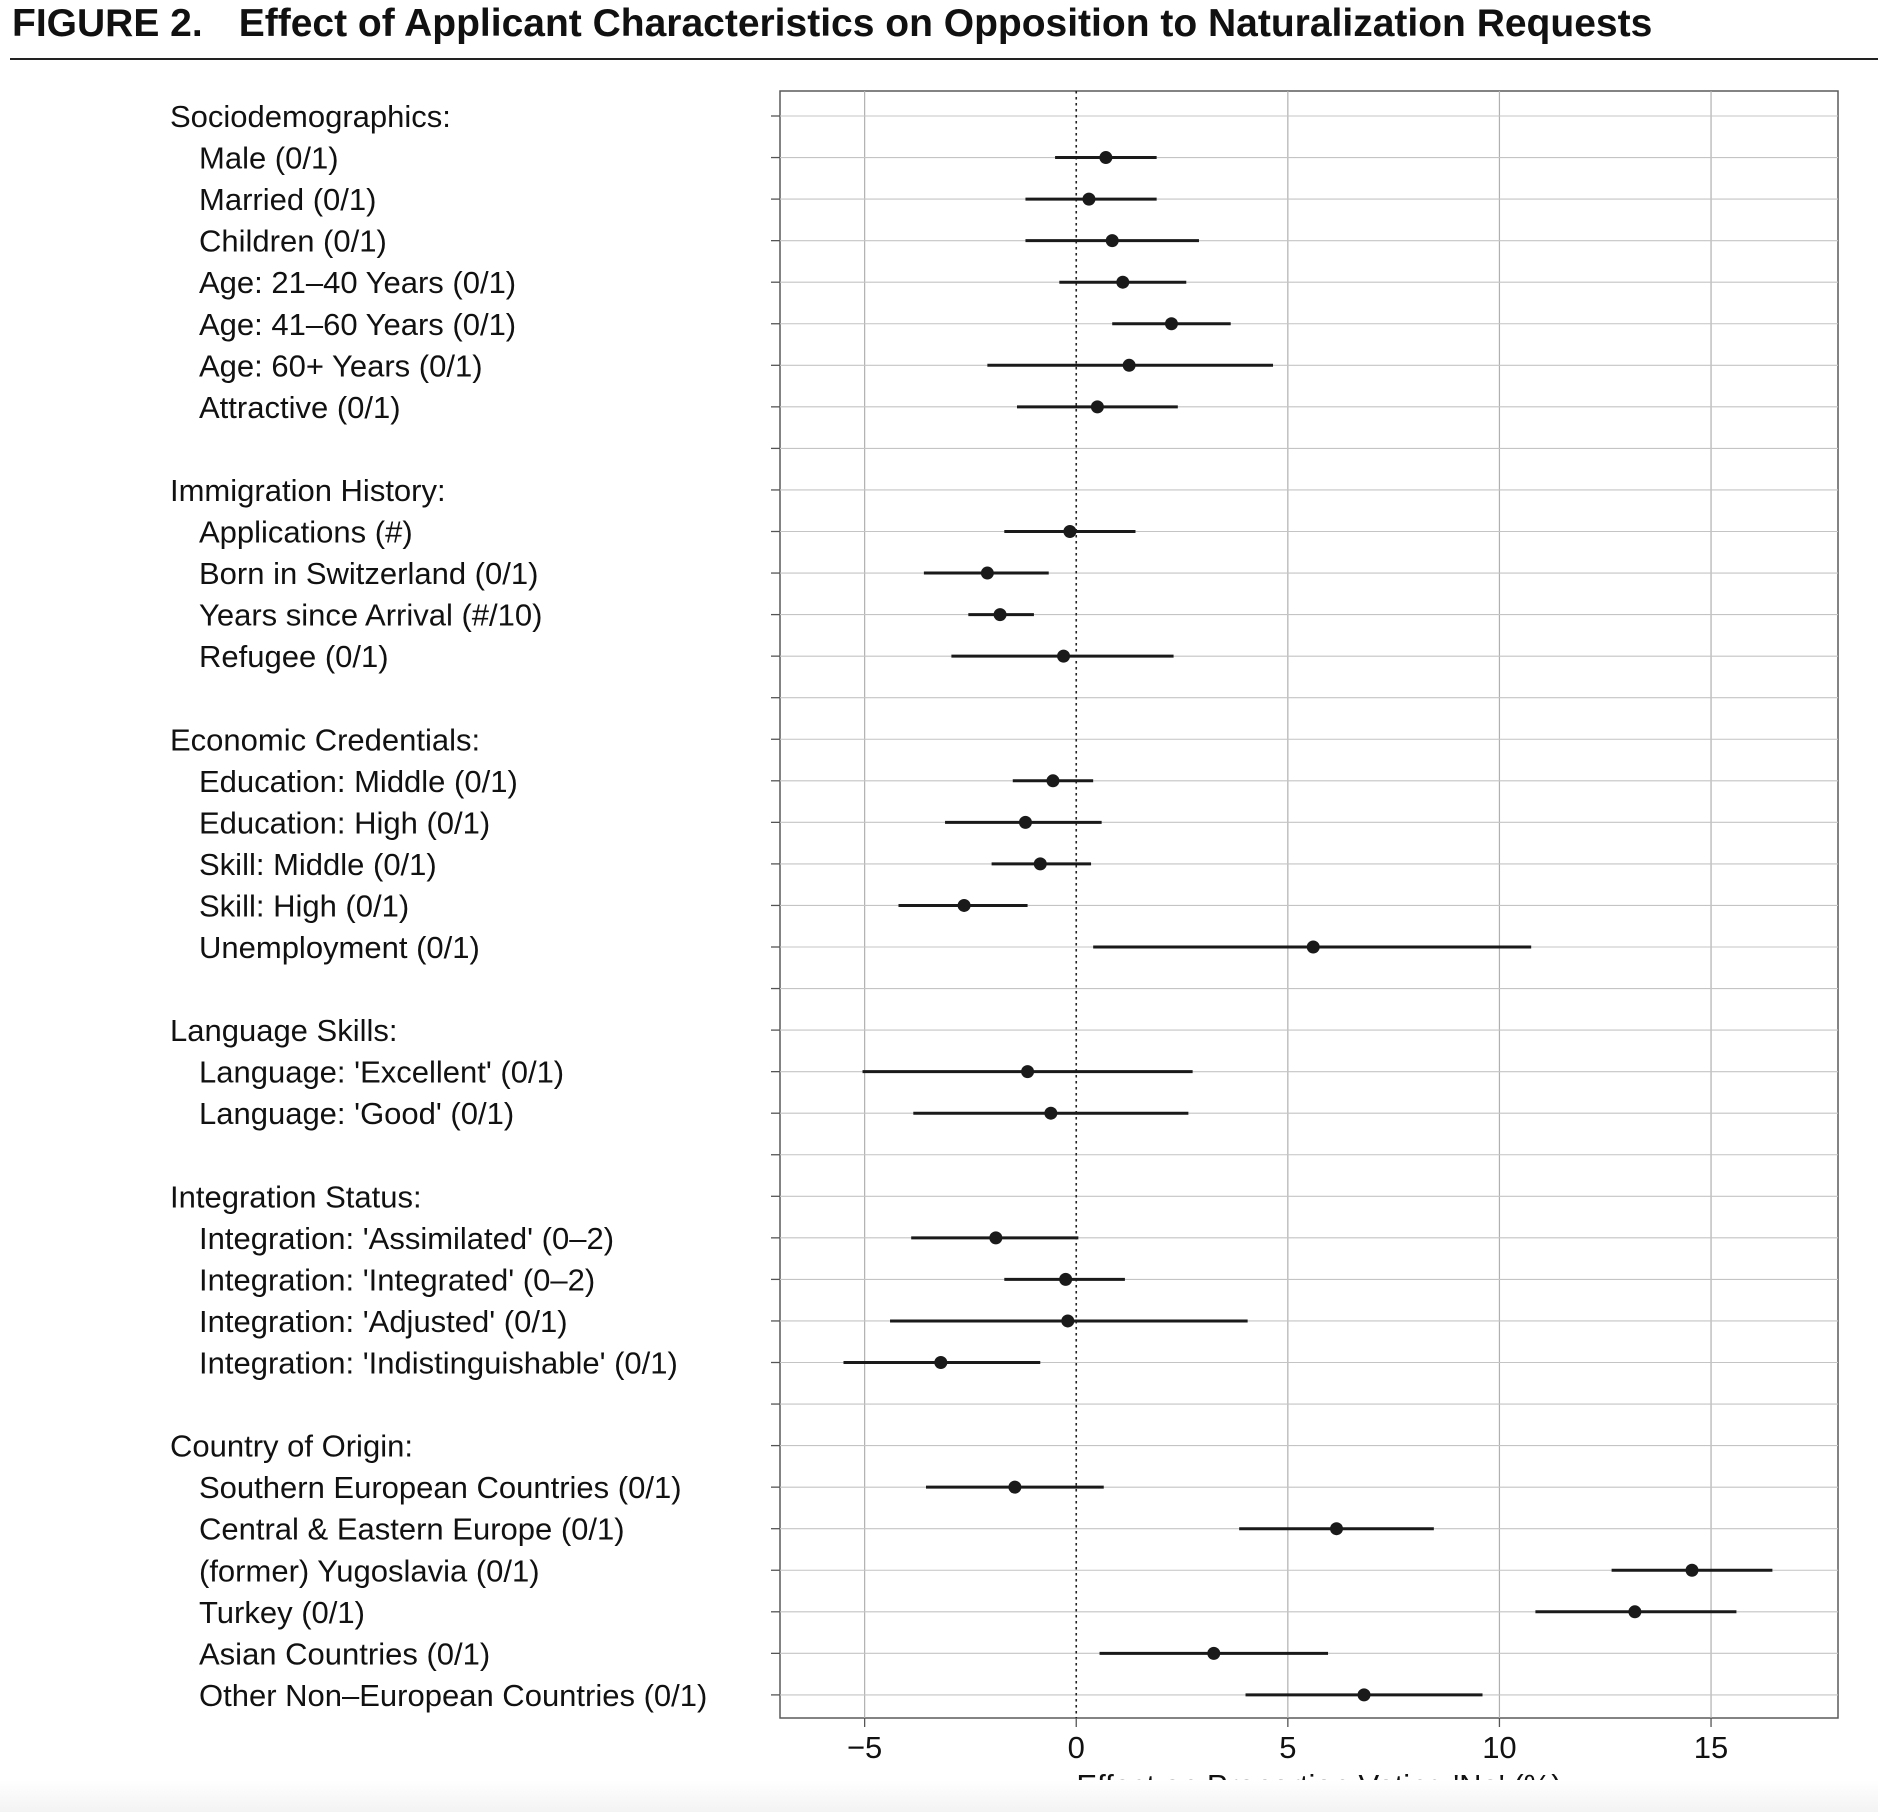 This screenshot has height=1812, width=1878. Describe the element at coordinates (412, 1529) in the screenshot. I see `row-label: Central & Eastern Europe (0/1)` at that location.